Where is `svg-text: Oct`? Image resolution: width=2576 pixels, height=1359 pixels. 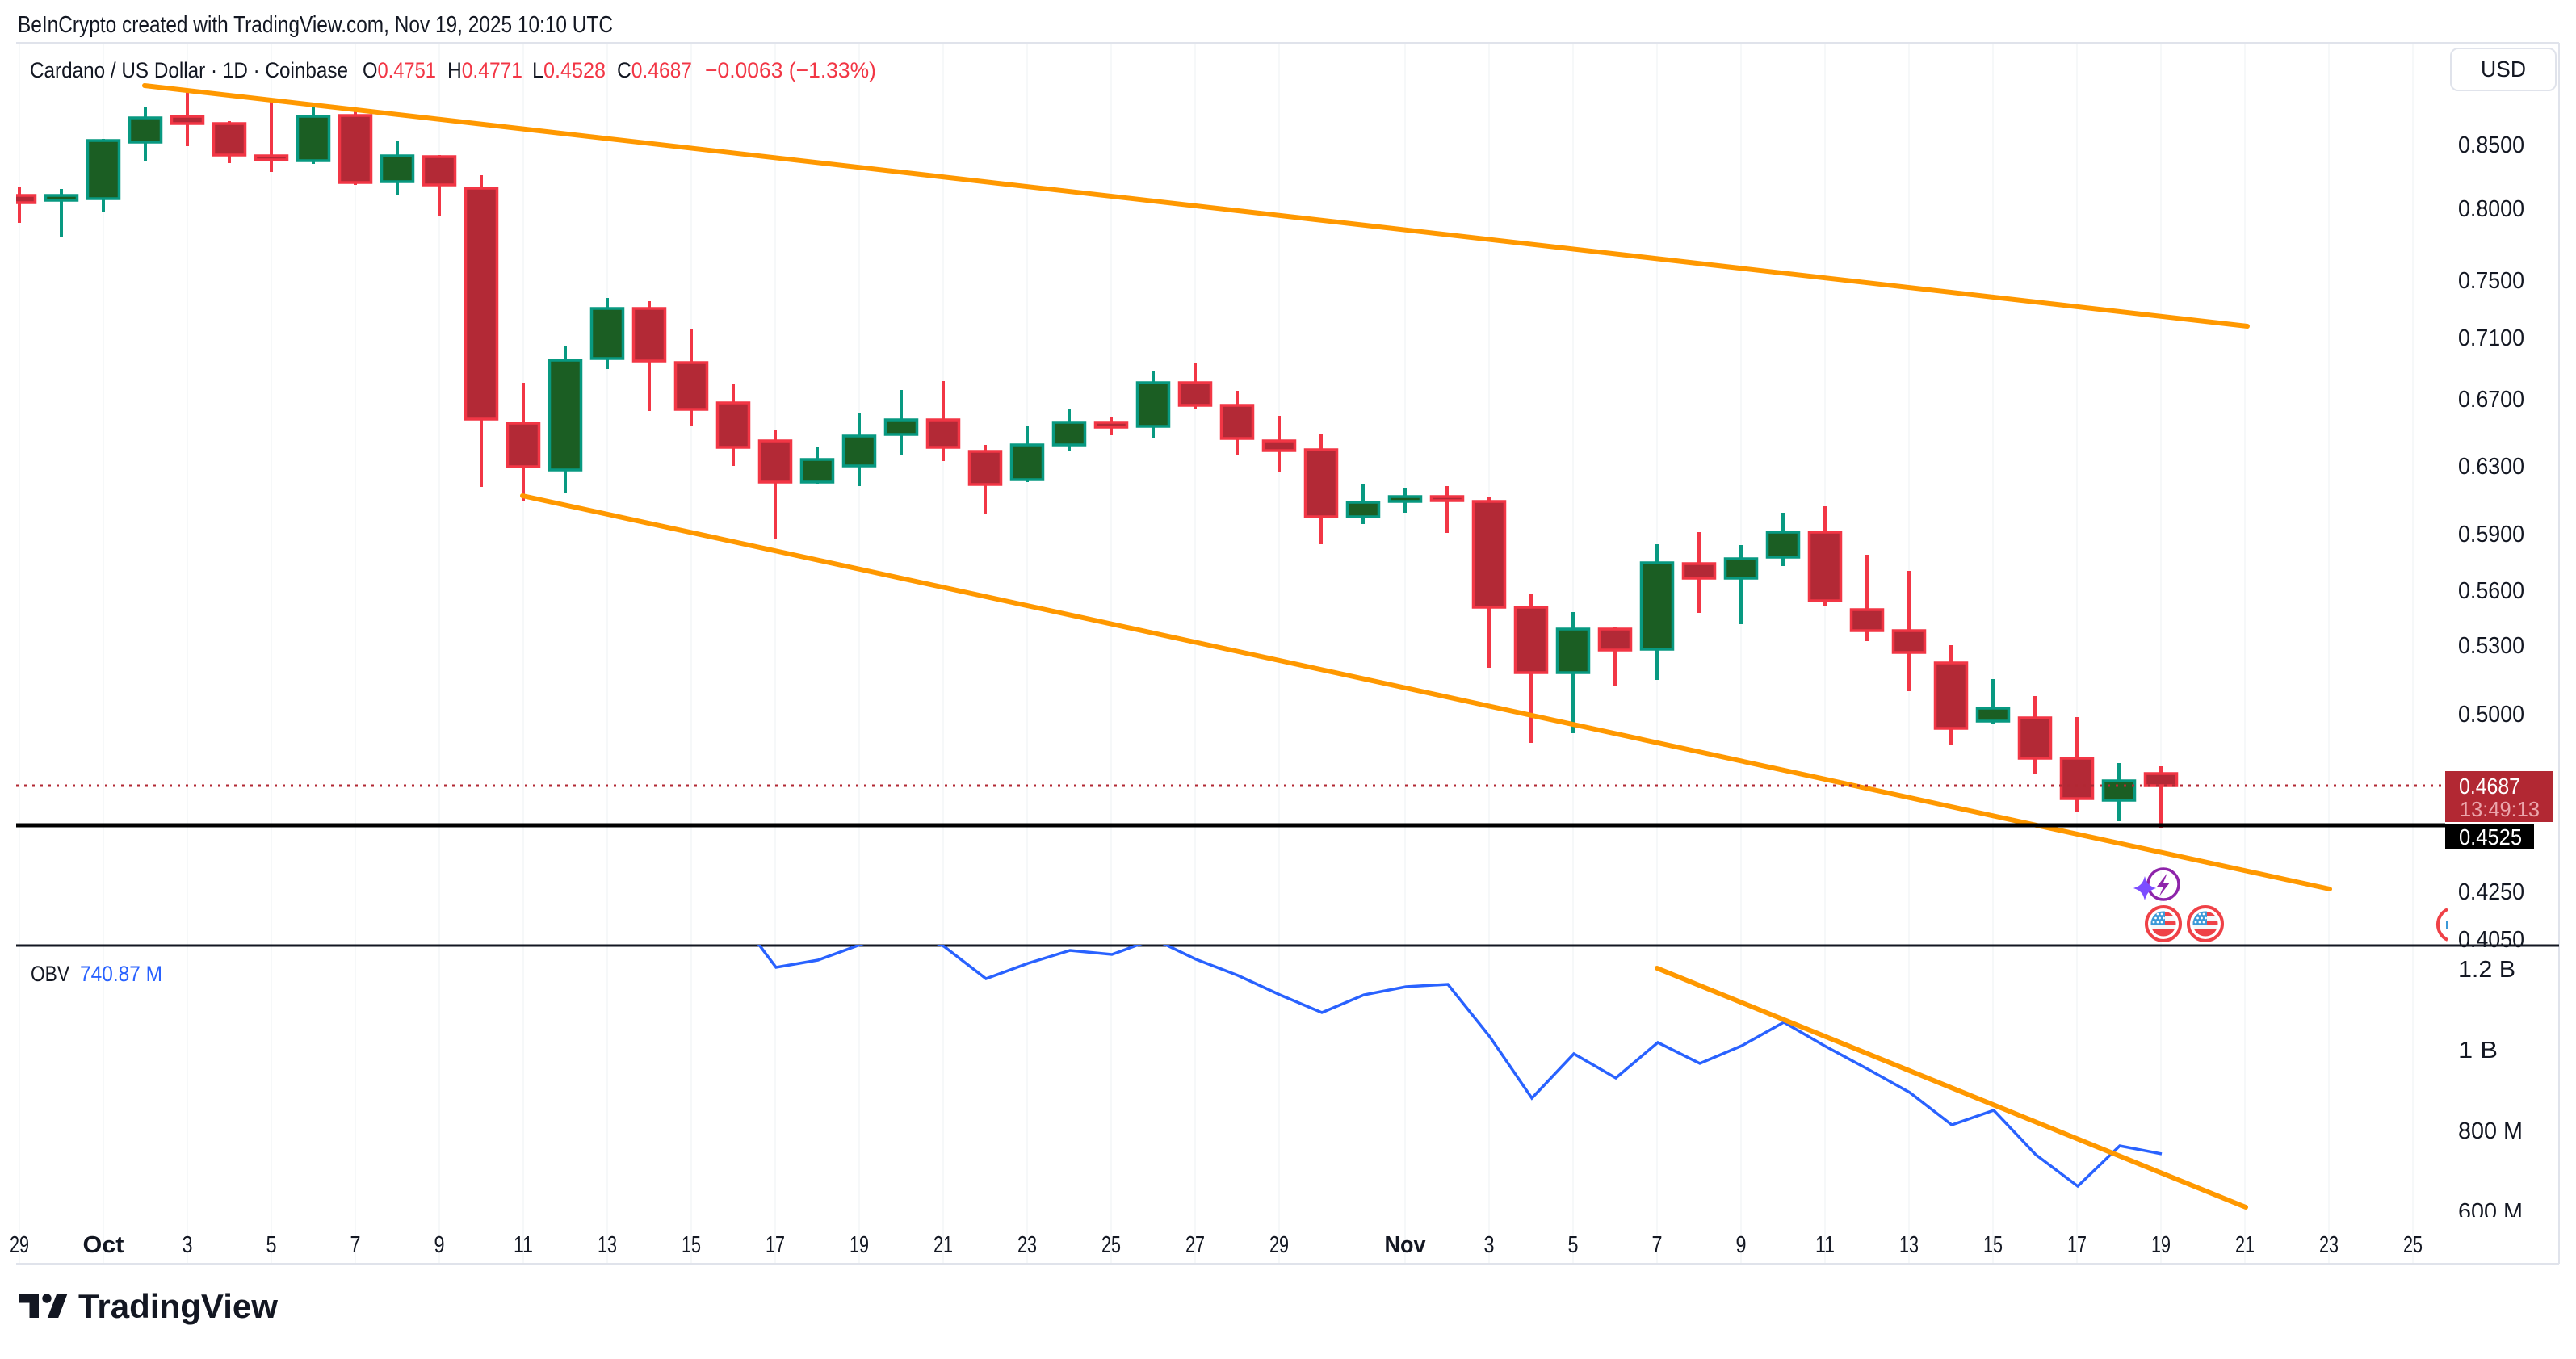 svg-text: Oct is located at coordinates (104, 1245).